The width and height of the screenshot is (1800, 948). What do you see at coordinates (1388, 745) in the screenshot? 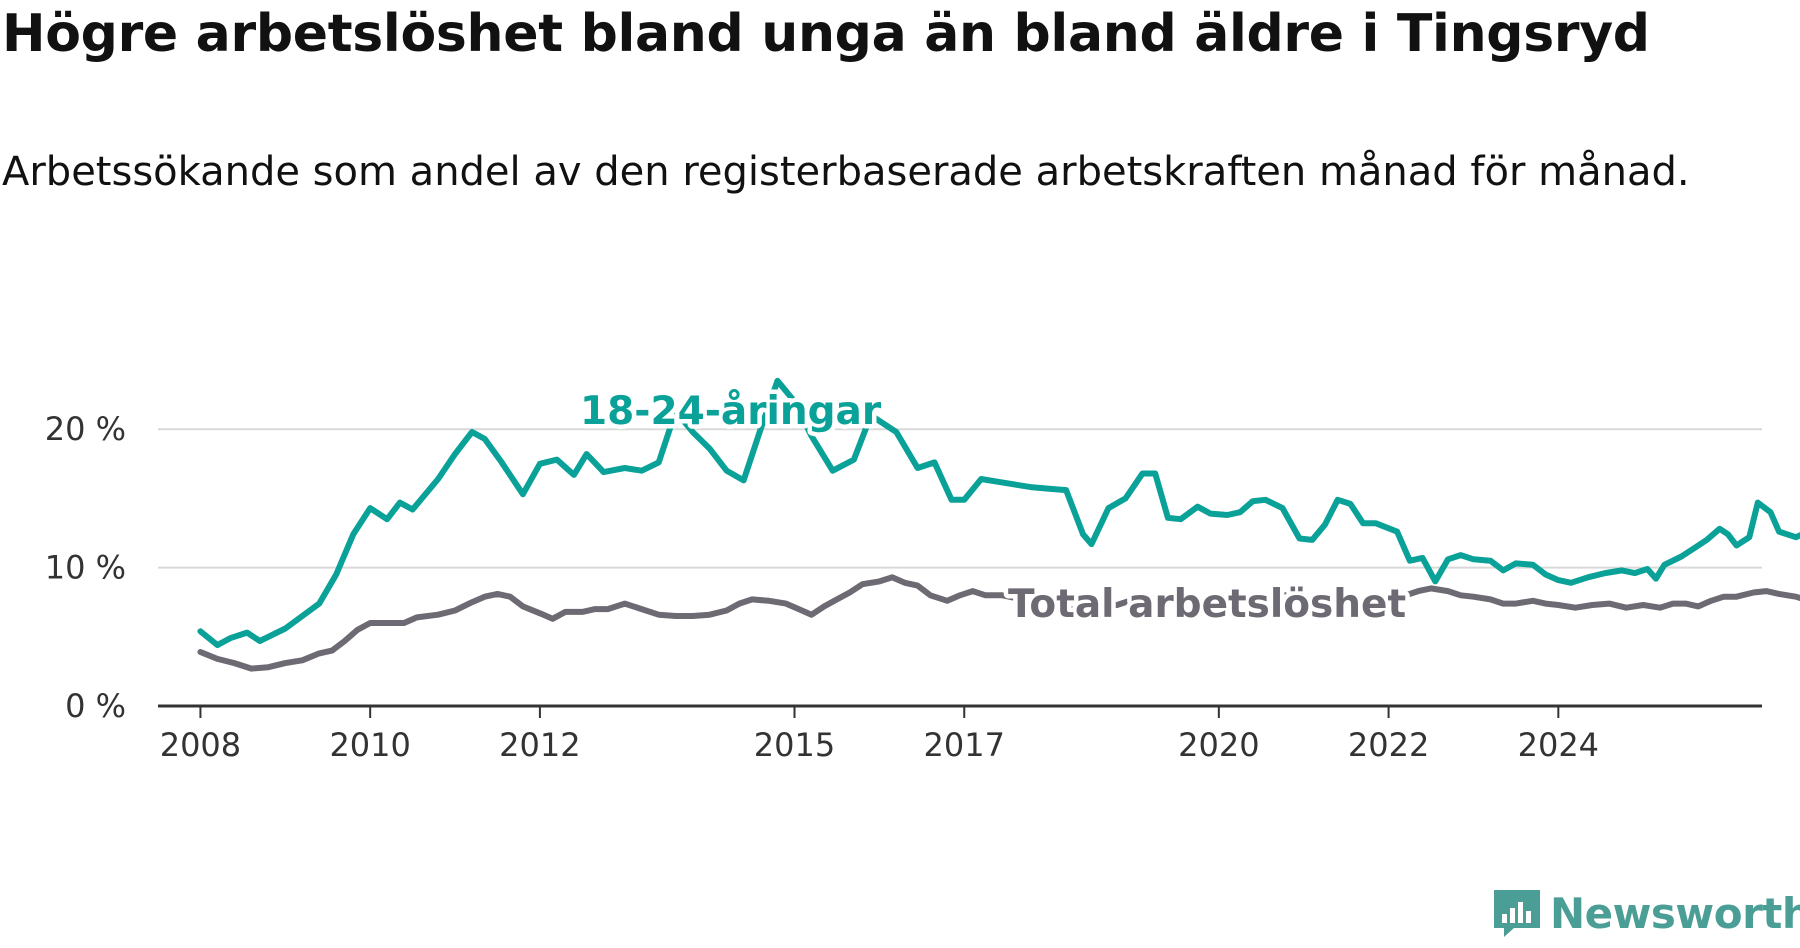
I see `x-tick-label: 2022` at bounding box center [1388, 745].